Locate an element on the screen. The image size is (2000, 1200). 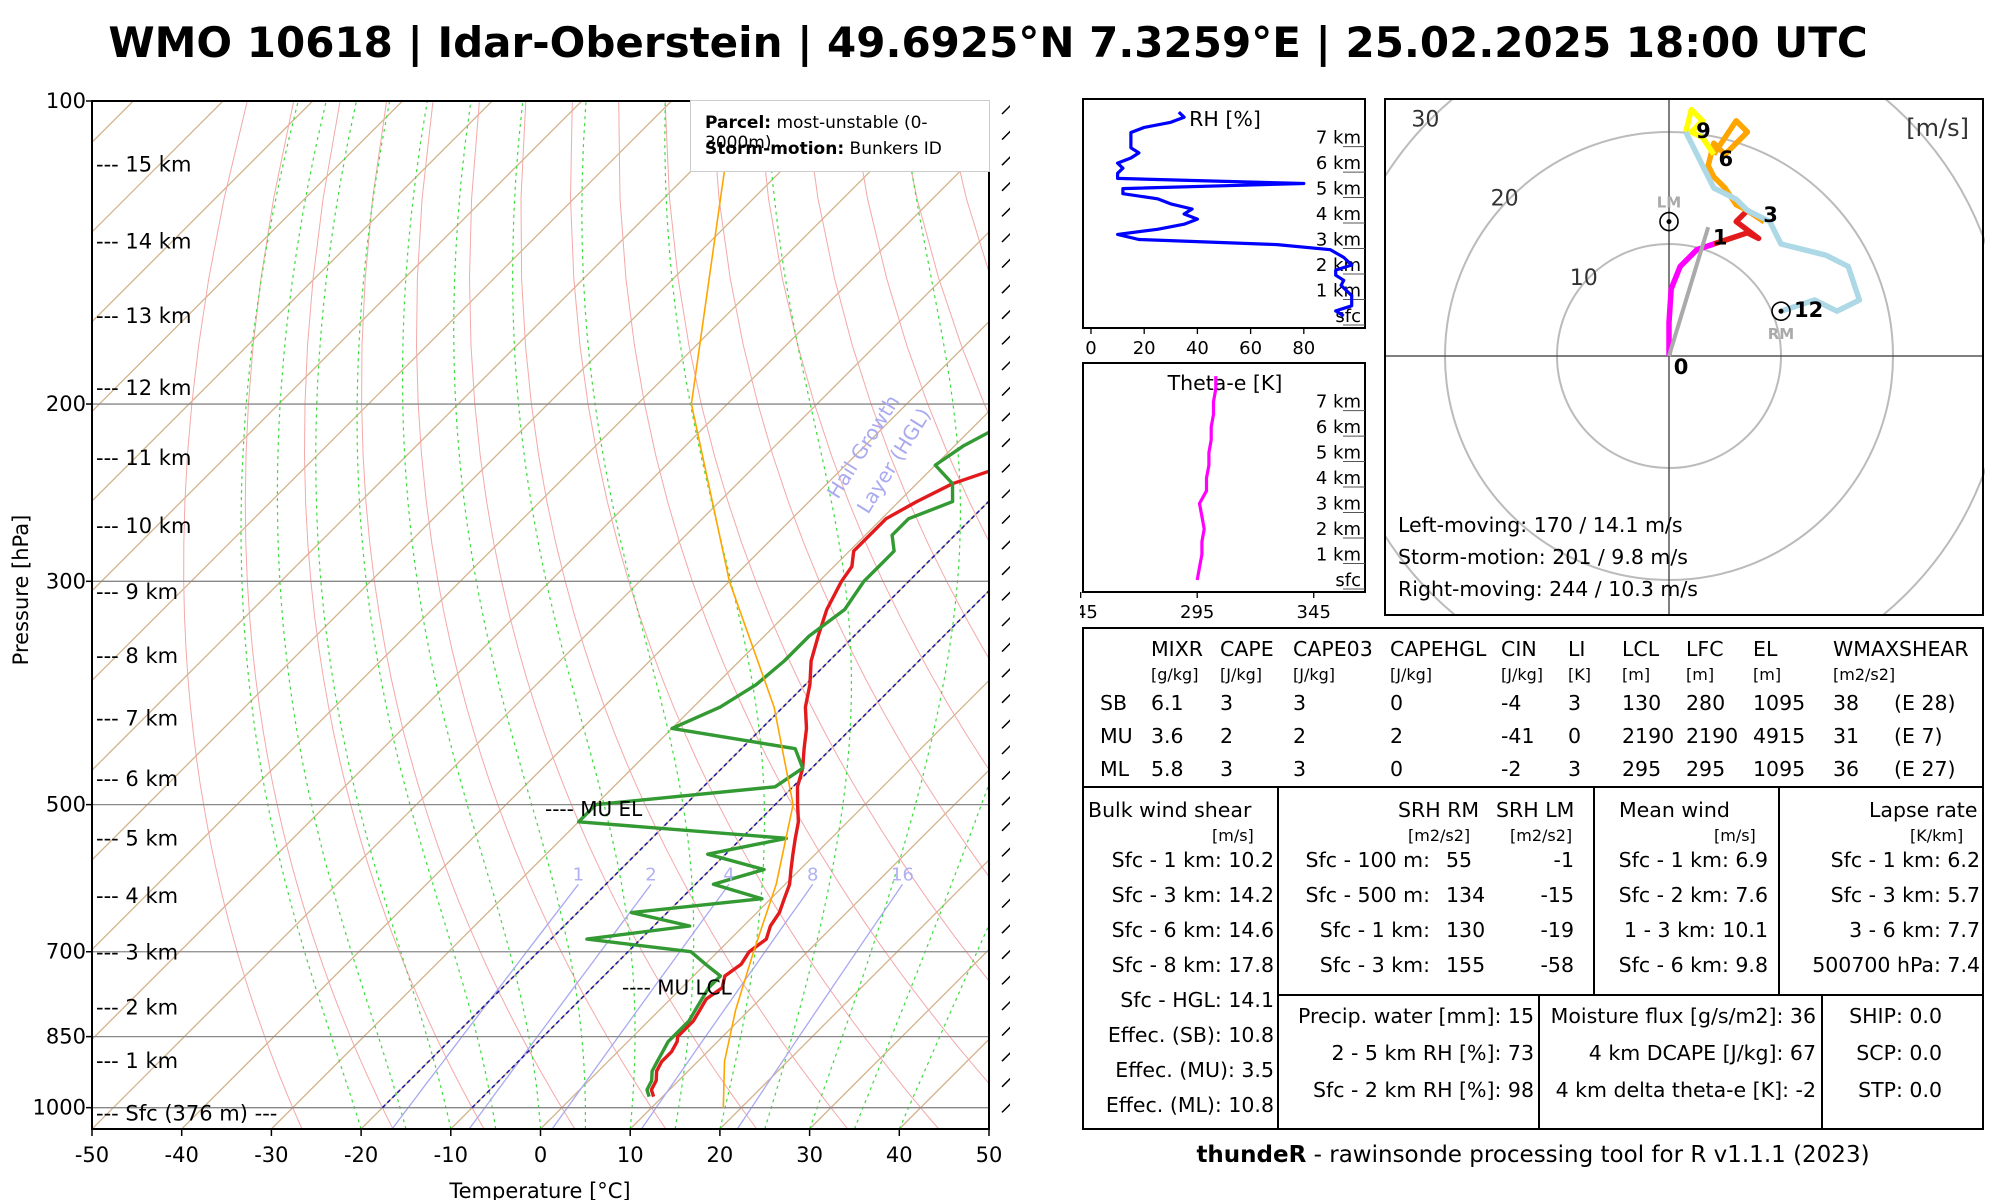
parcel-table-cell: 1095 is located at coordinates (1779, 703).